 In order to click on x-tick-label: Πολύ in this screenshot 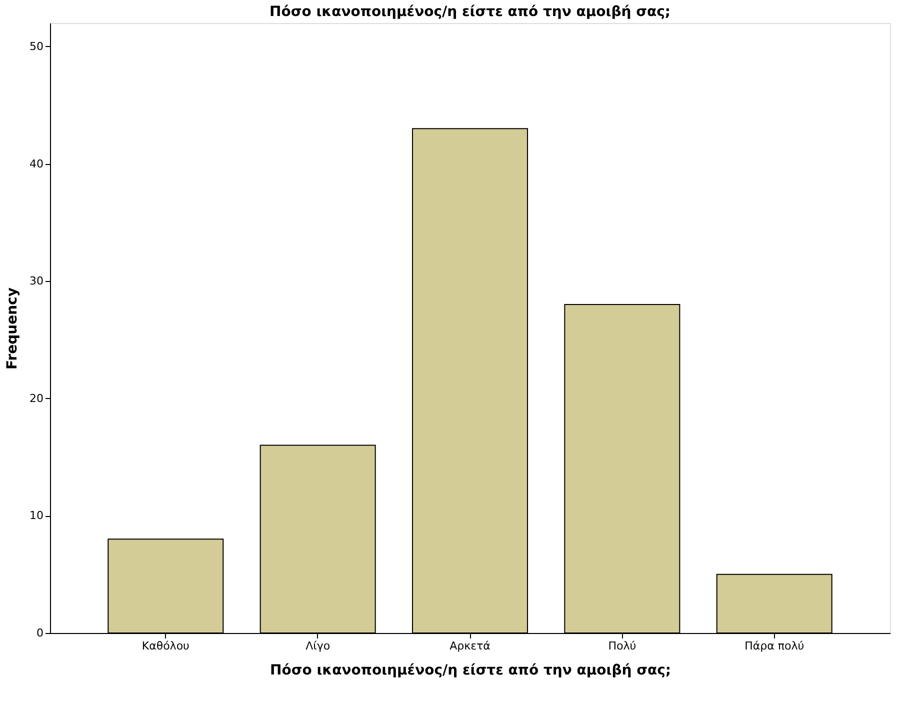, I will do `click(622, 646)`.